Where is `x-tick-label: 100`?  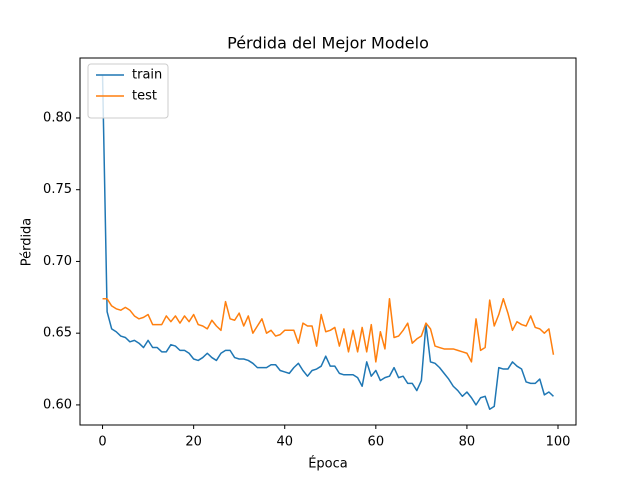 x-tick-label: 100 is located at coordinates (558, 442).